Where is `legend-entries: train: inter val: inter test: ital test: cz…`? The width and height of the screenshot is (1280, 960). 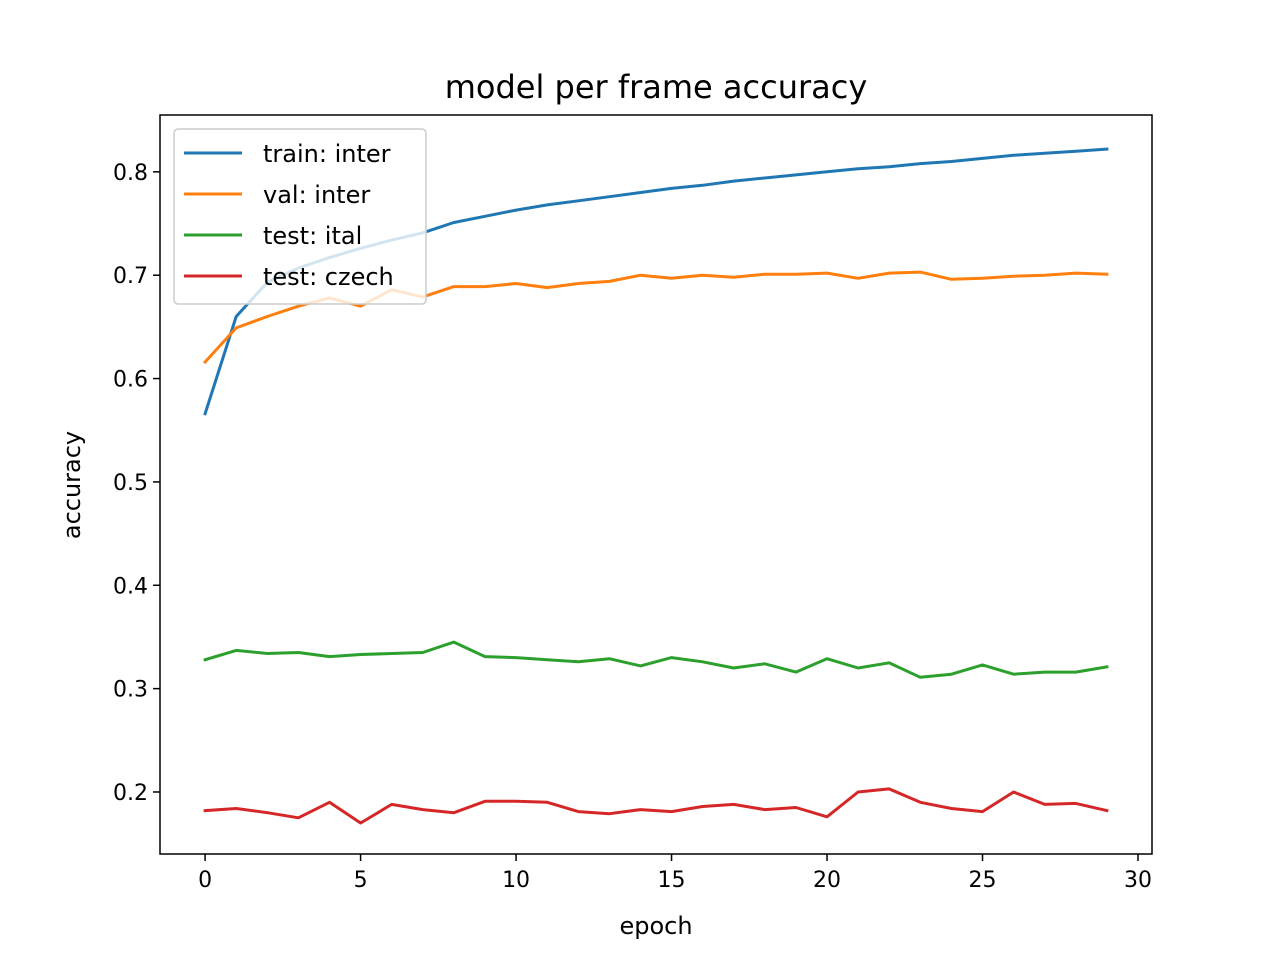 legend-entries: train: inter val: inter test: ital test: cz… is located at coordinates (289, 215).